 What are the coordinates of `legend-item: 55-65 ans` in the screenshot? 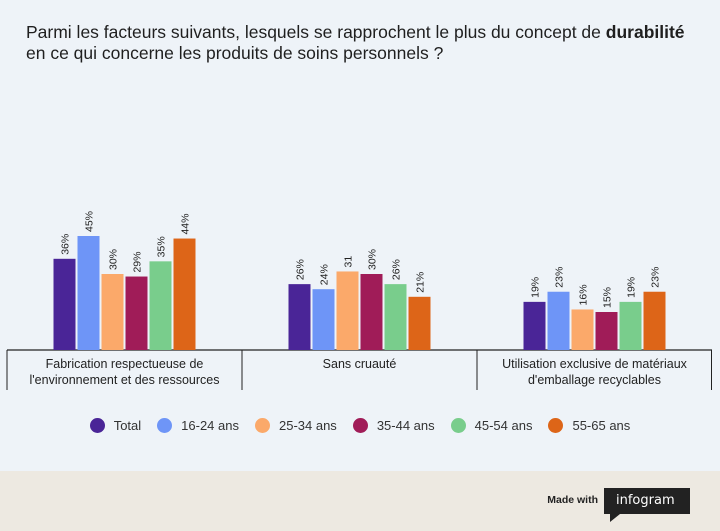 It's located at (589, 425).